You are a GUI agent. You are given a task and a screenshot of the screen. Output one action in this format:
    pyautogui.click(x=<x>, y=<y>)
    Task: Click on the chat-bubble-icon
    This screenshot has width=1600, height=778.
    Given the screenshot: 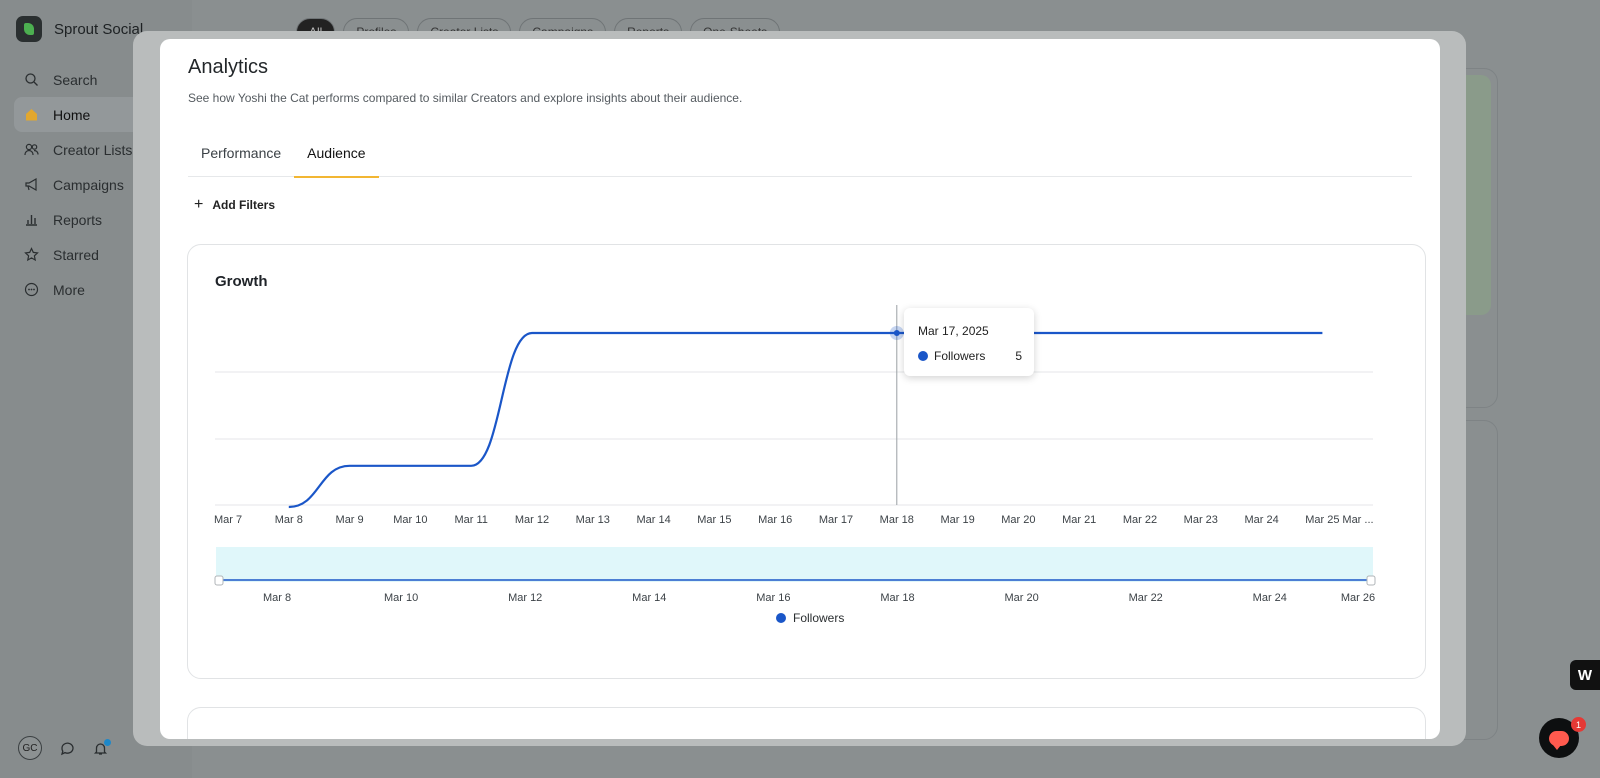 What is the action you would take?
    pyautogui.click(x=67, y=748)
    